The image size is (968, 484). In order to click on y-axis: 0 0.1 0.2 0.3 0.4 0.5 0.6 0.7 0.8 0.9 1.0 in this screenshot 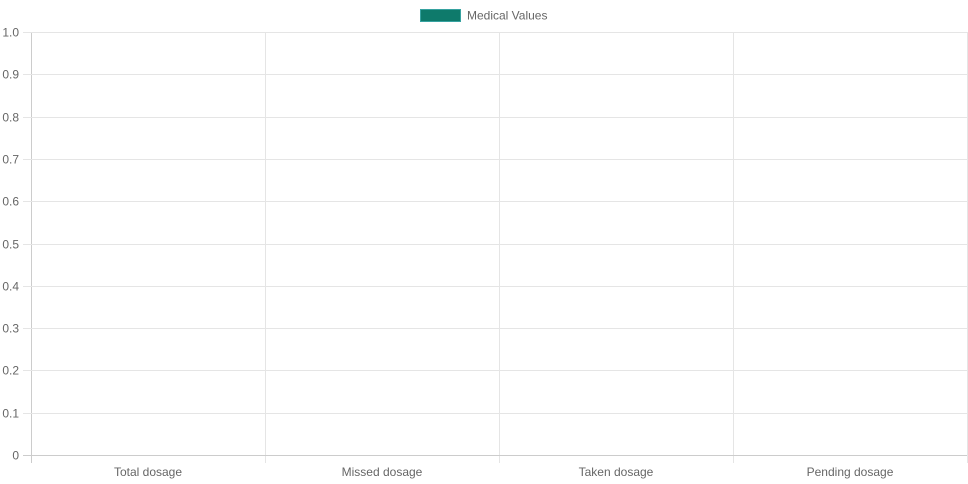, I will do `click(10, 244)`.